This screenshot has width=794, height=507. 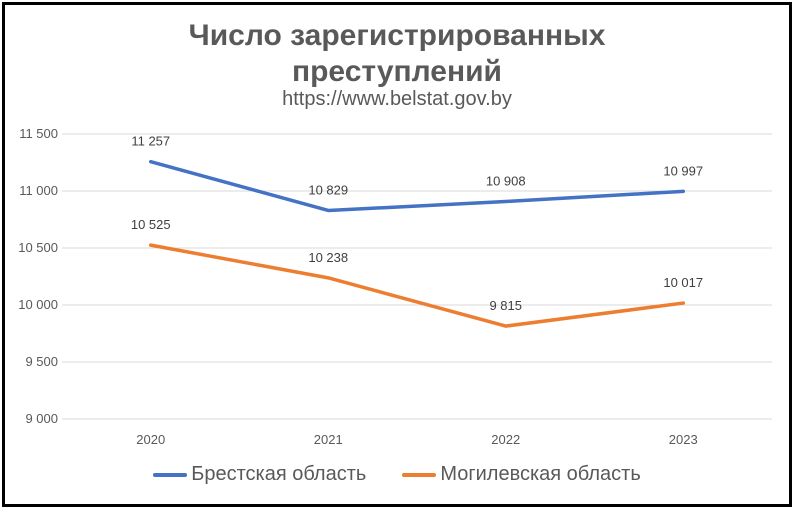 What do you see at coordinates (683, 439) in the screenshot?
I see `x-tick-label: 2023` at bounding box center [683, 439].